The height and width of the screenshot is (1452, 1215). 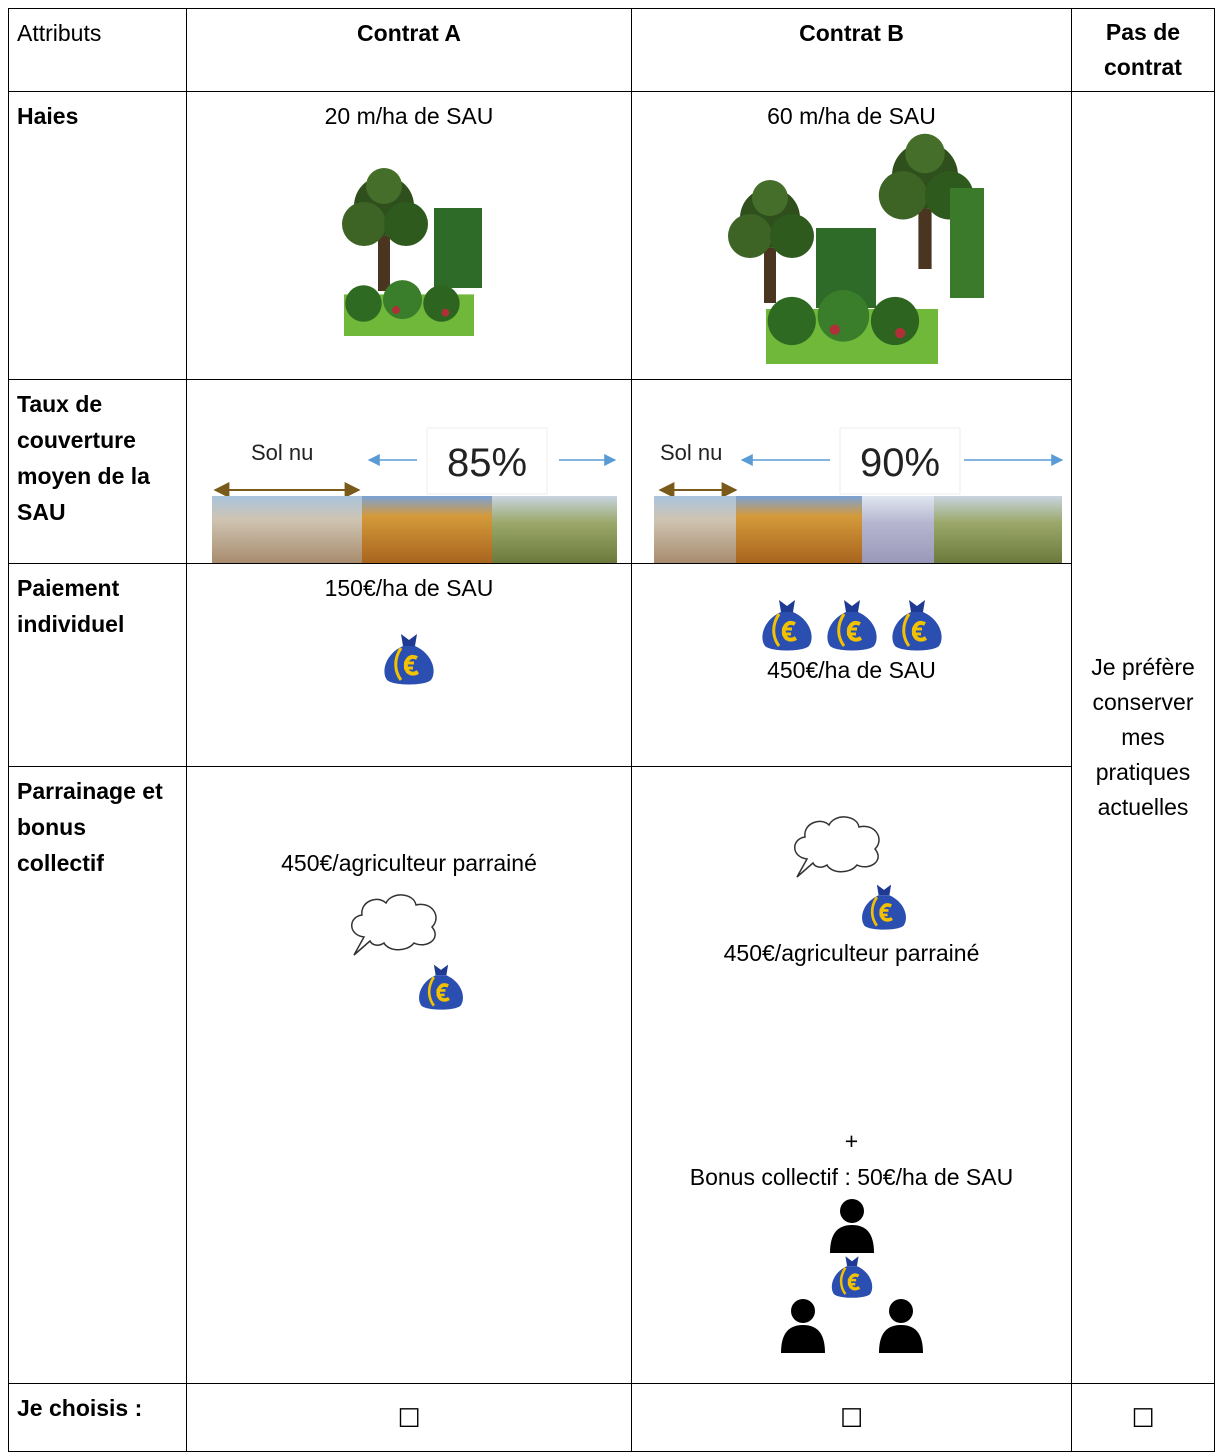 I want to click on cell-text: 60 m/ha de SAU, so click(x=851, y=116).